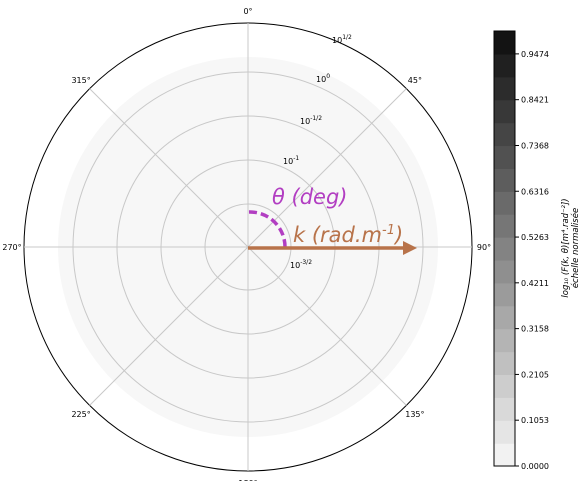 The image size is (580, 481). I want to click on angle-tick-label: 225°, so click(80, 414).